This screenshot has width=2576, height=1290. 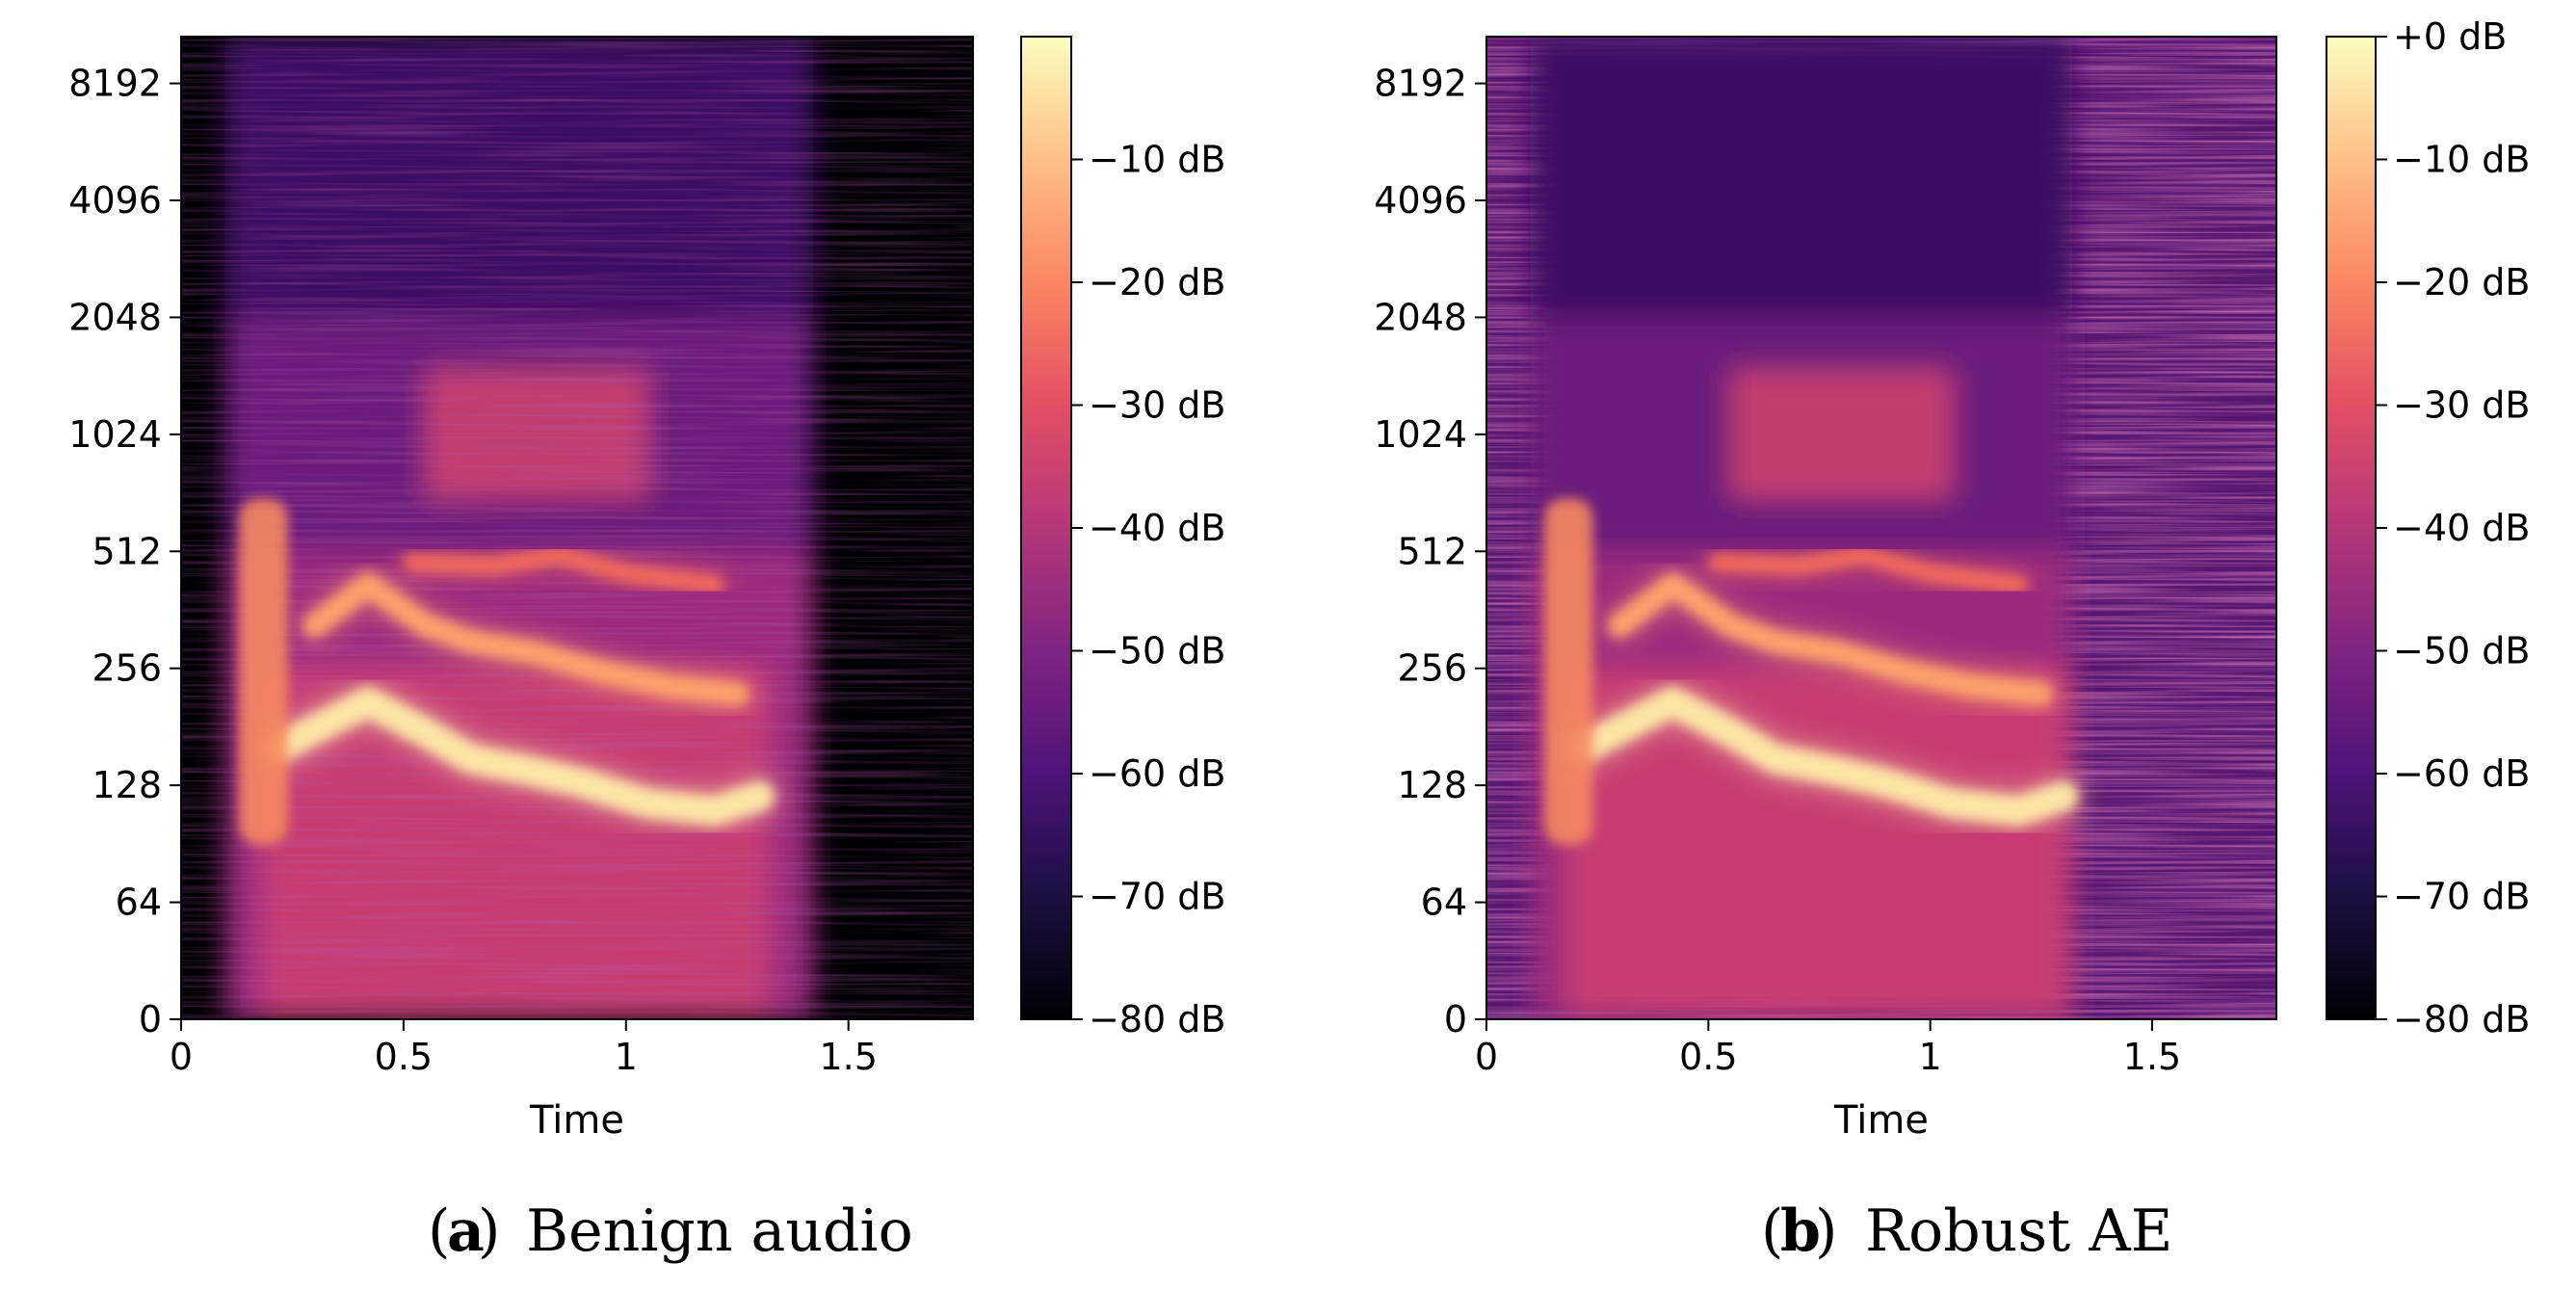 What do you see at coordinates (2352, 528) in the screenshot?
I see `colorbar-b` at bounding box center [2352, 528].